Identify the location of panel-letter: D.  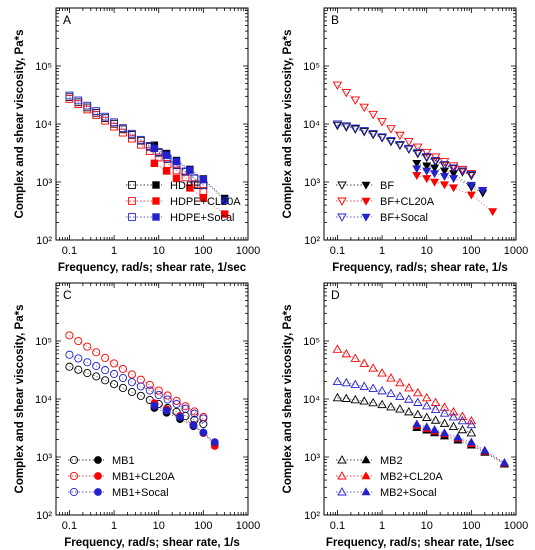
(335, 295).